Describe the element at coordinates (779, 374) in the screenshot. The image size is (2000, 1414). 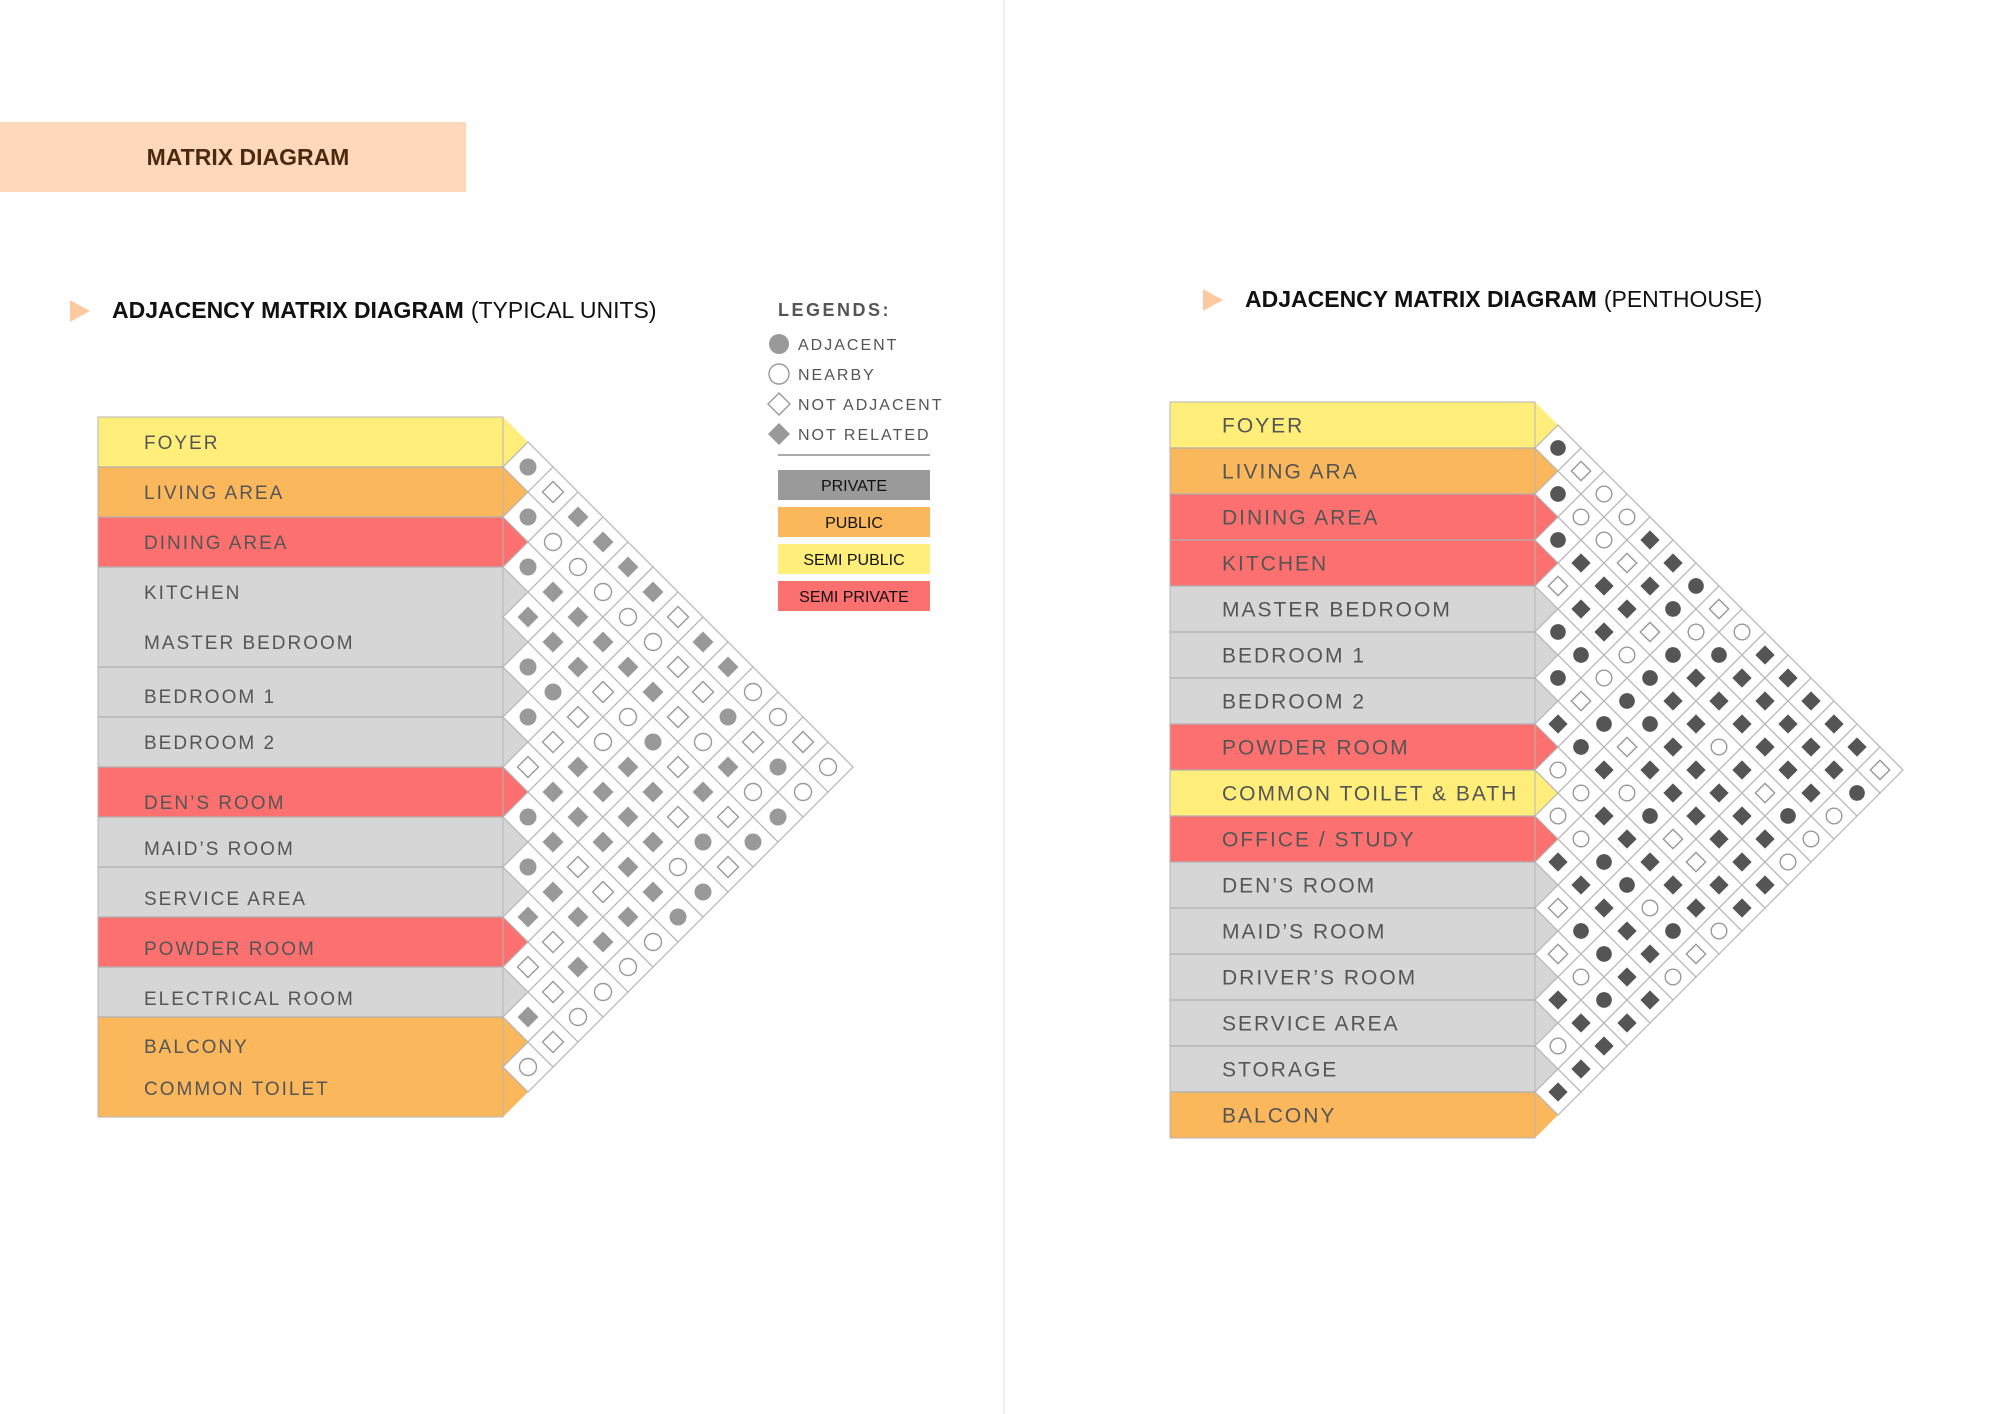
I see `hollow-circle-icon` at that location.